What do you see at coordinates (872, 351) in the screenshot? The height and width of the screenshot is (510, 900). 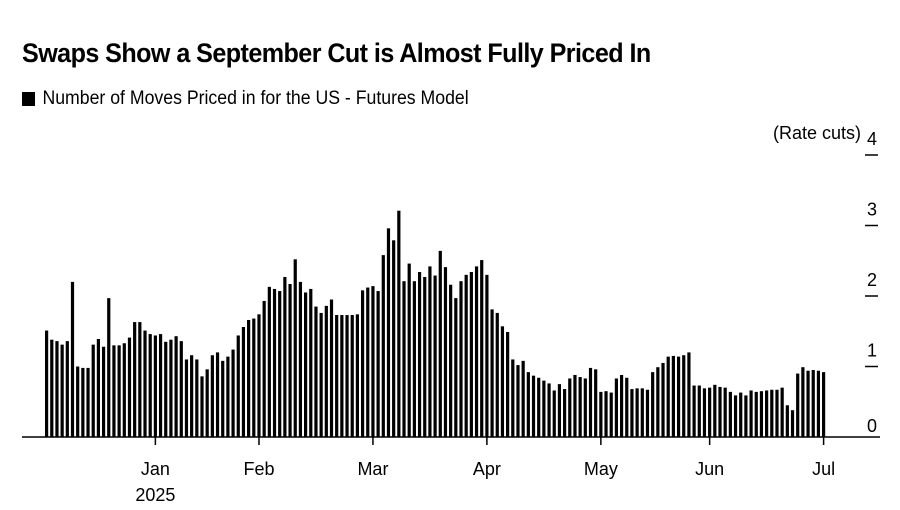 I see `y-tick-label: 1` at bounding box center [872, 351].